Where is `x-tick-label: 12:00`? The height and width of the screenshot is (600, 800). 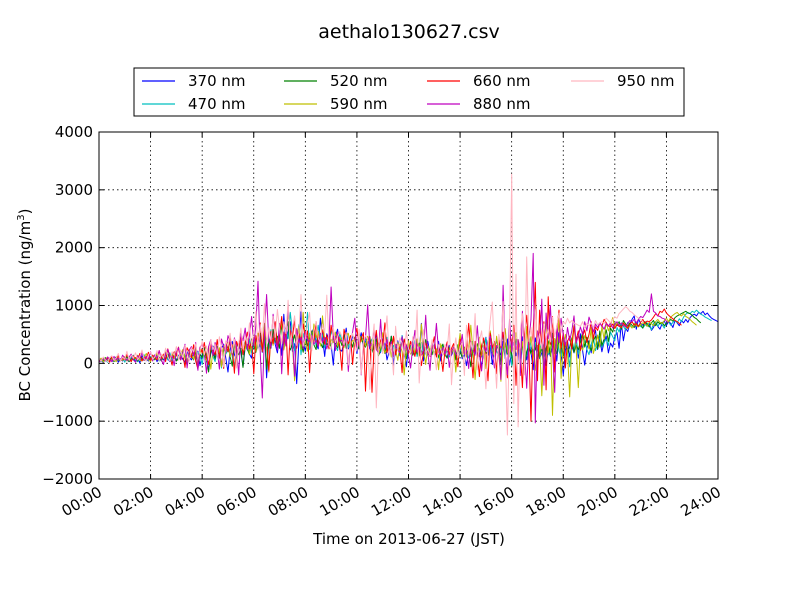 x-tick-label: 12:00 is located at coordinates (391, 501).